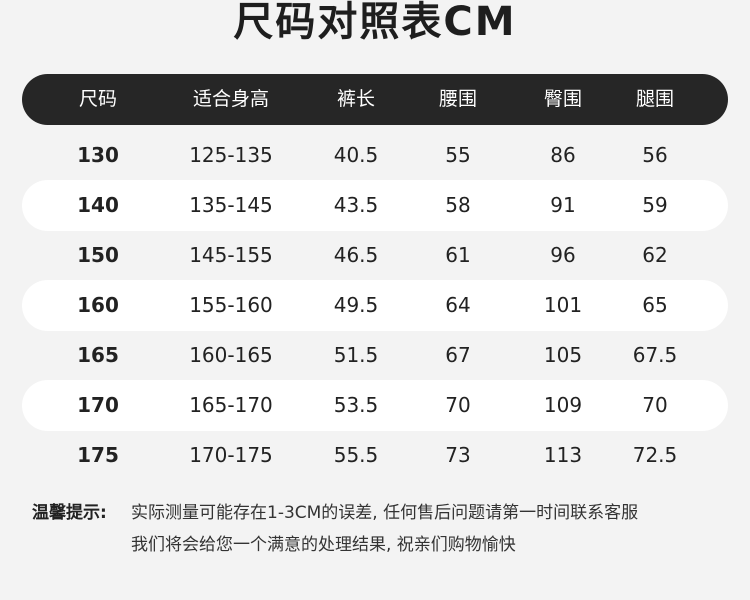 This screenshot has width=750, height=600. Describe the element at coordinates (655, 455) in the screenshot. I see `table-cell: 72.5` at that location.